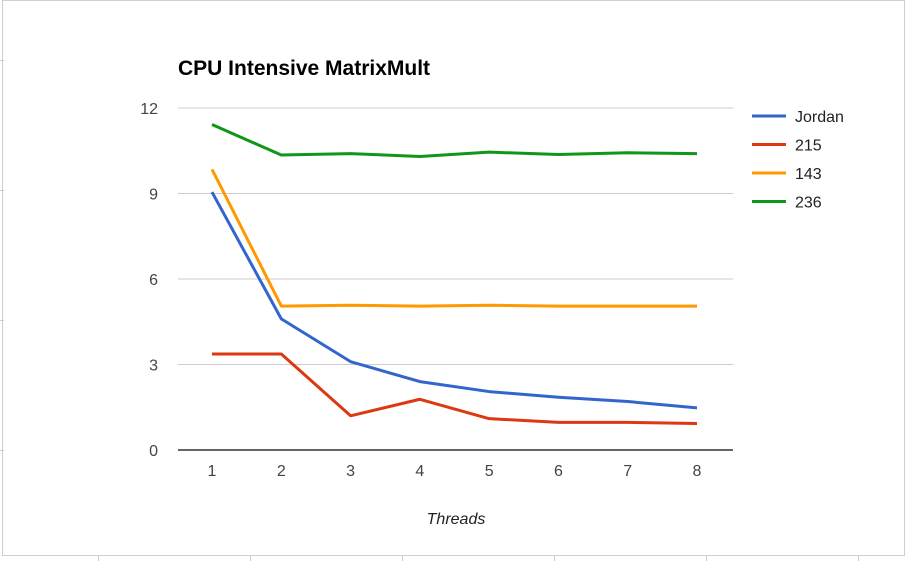 Image resolution: width=907 pixels, height=562 pixels. I want to click on y-tick-label: 0, so click(153, 451).